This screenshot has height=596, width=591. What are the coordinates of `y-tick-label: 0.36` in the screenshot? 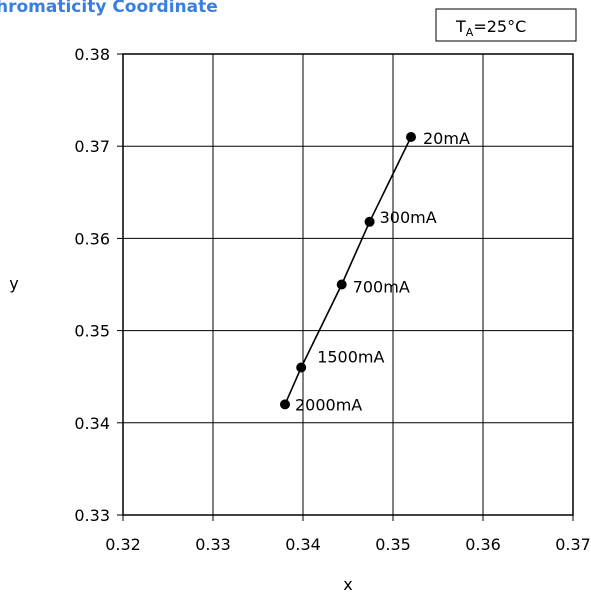 It's located at (92, 238).